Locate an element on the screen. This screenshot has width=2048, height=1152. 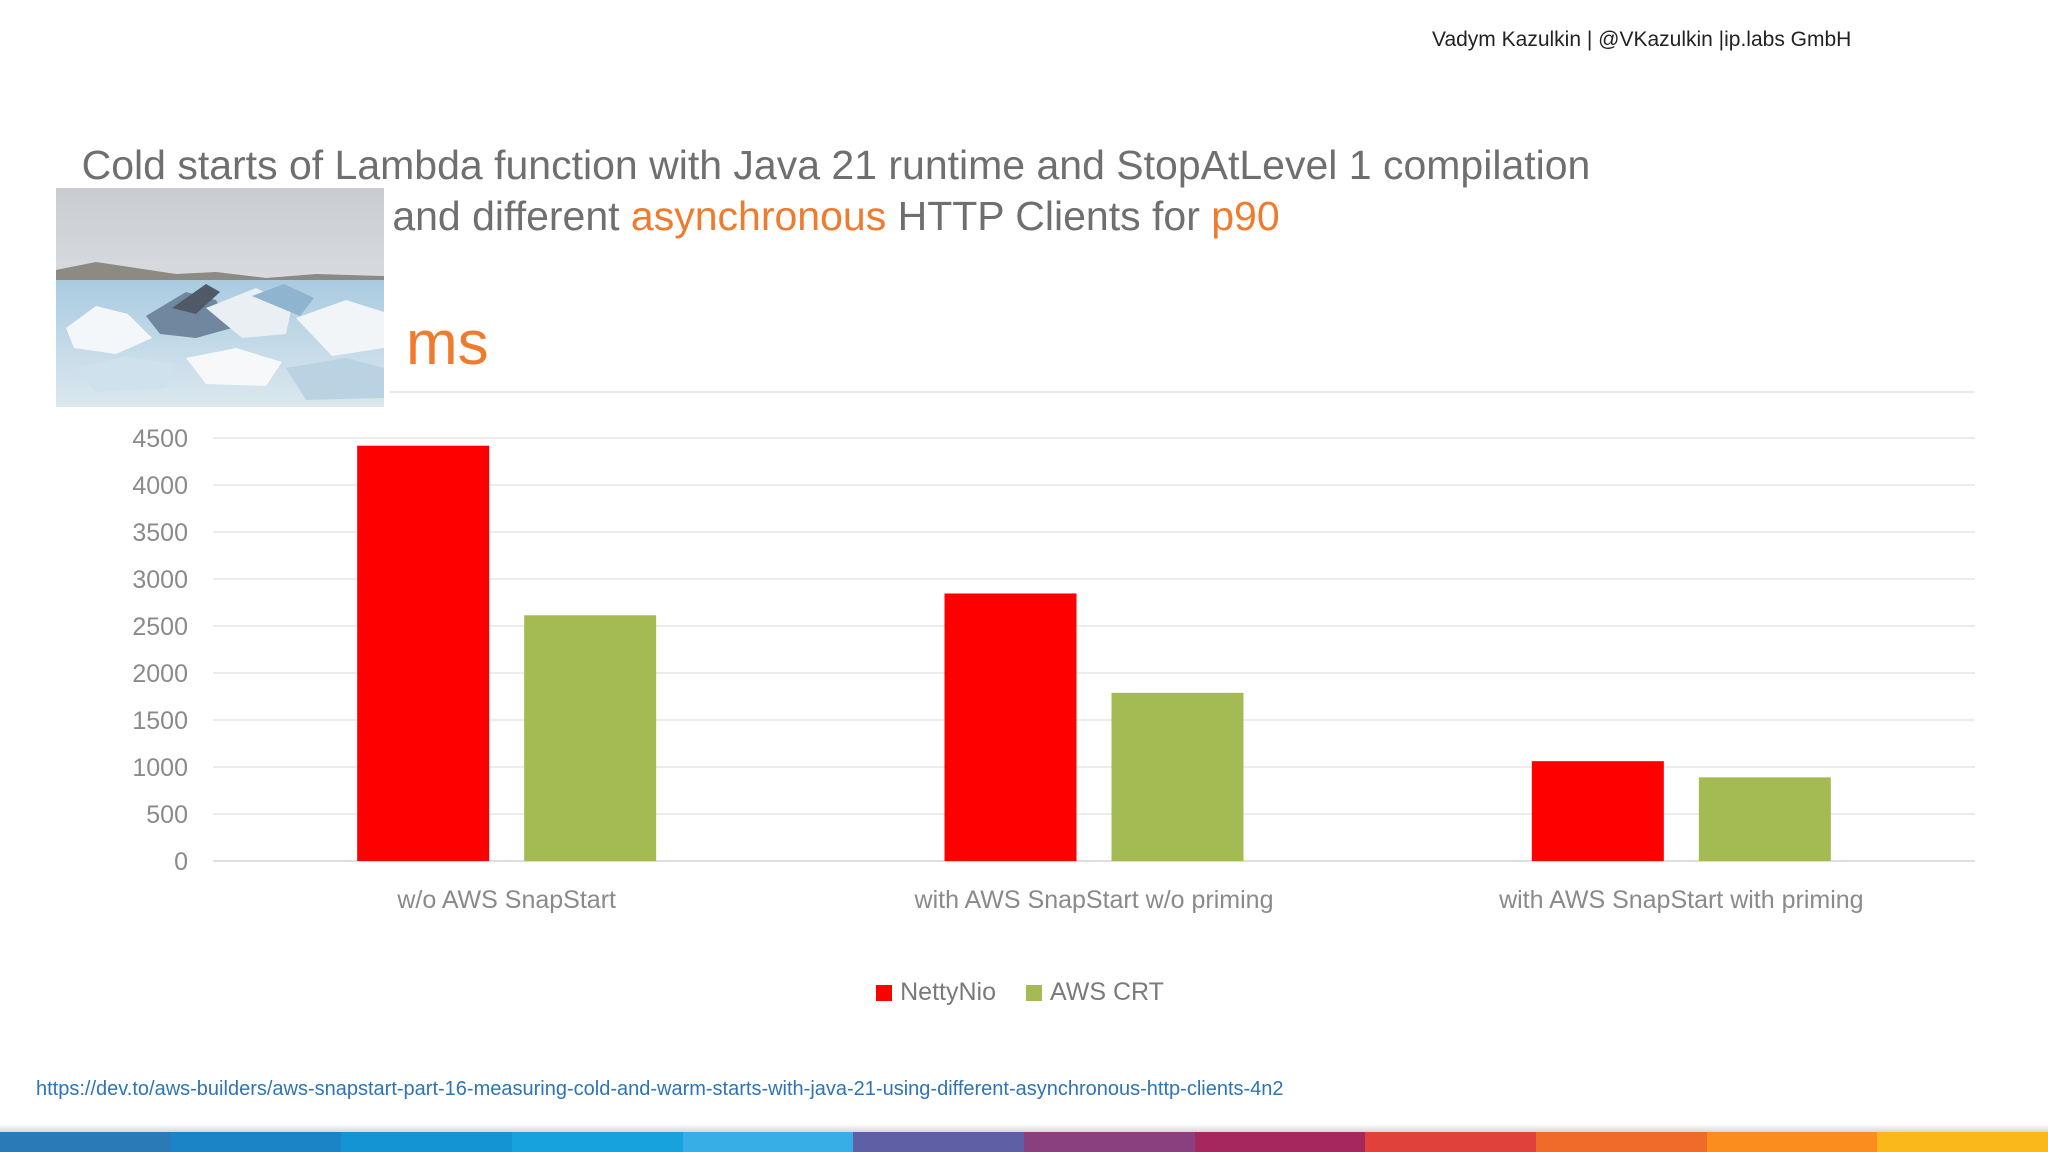
y-tick-label-1000: 1000 is located at coordinates (160, 768).